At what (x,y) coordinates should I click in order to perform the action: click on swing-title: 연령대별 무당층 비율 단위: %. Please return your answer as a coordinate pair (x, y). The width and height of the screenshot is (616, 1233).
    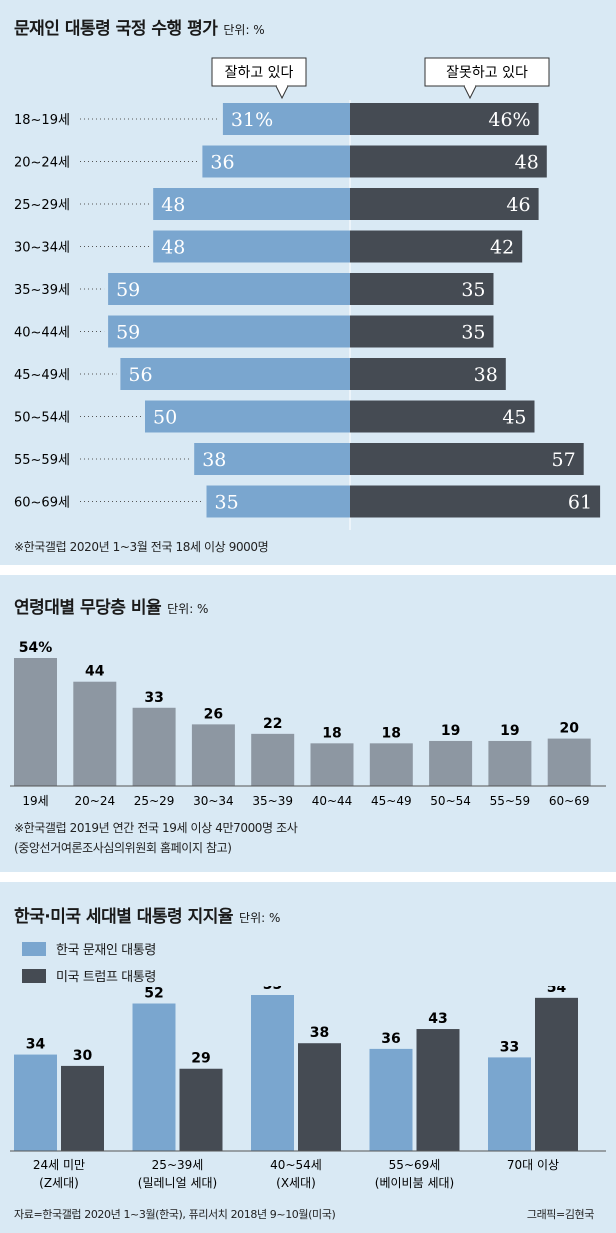
    Looking at the image, I should click on (111, 608).